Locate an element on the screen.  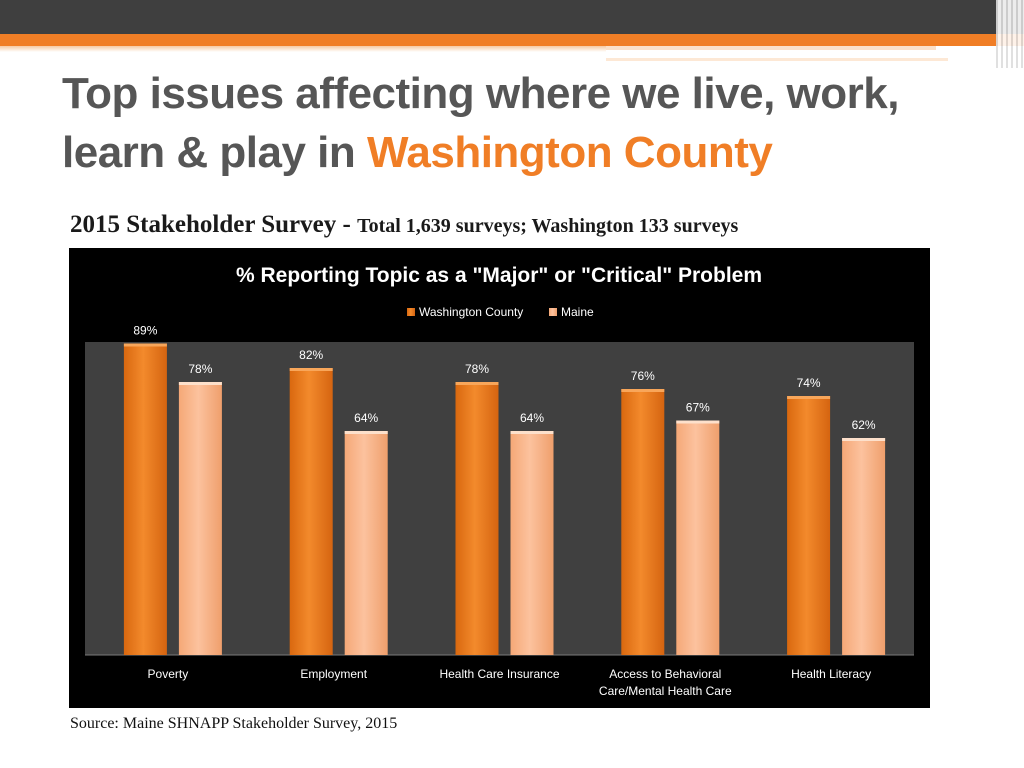
top-bar-dark is located at coordinates (512, 17).